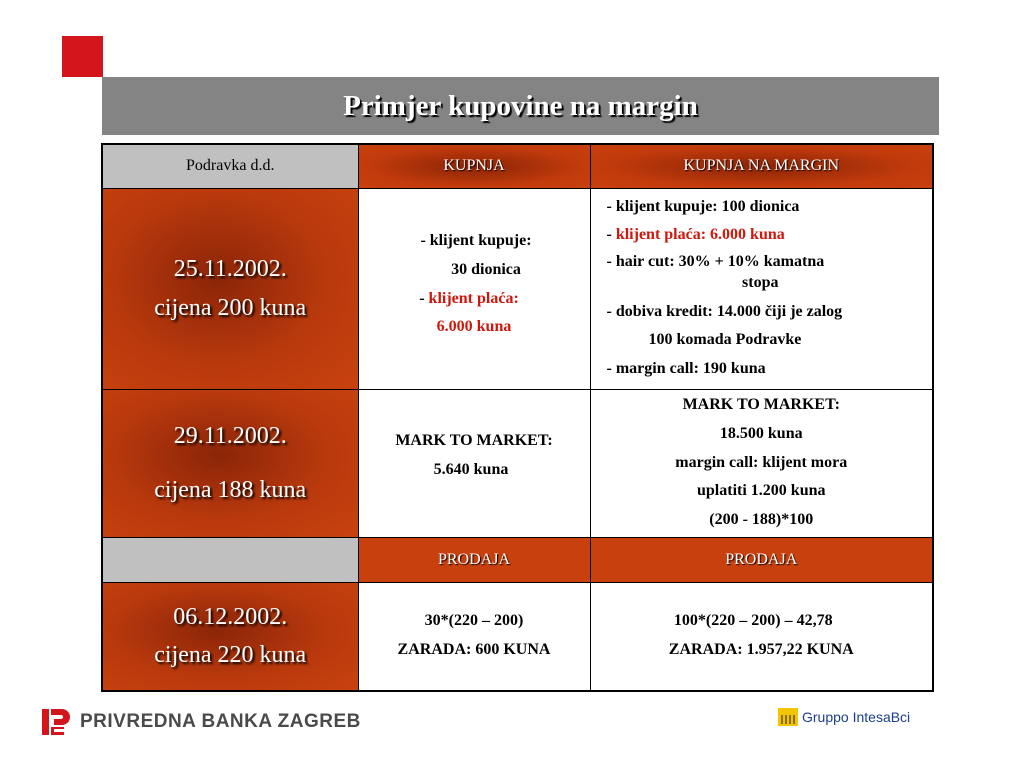 This screenshot has height=768, width=1024. What do you see at coordinates (725, 340) in the screenshot?
I see `margin-row1-line5: 100 komada Podravke` at bounding box center [725, 340].